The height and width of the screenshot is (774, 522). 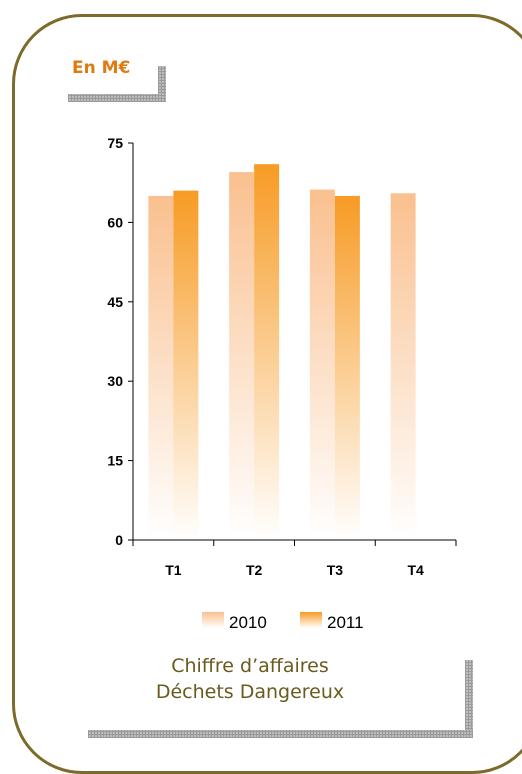 What do you see at coordinates (116, 98) in the screenshot?
I see `unit-label-underline-decoration` at bounding box center [116, 98].